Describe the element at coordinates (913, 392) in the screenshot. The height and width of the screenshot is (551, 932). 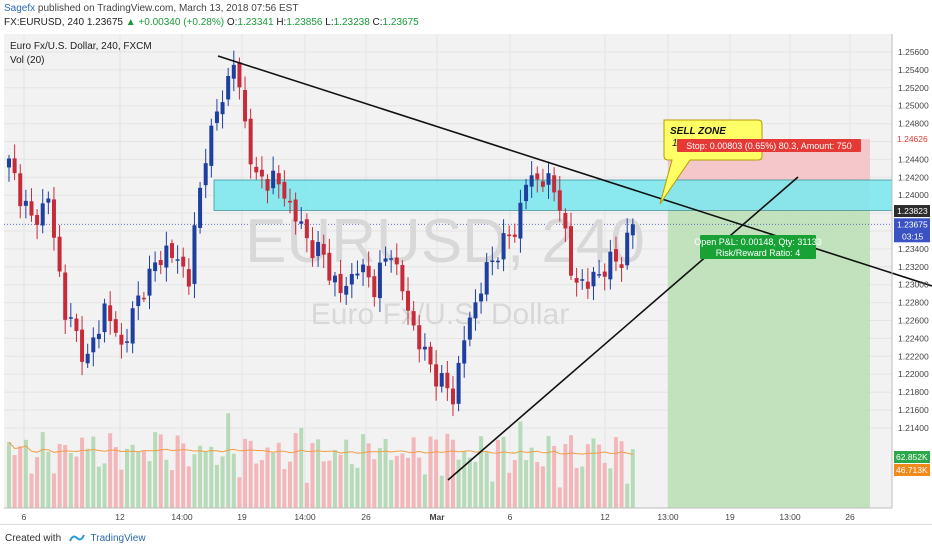
I see `price-tick-label: 1.21800` at that location.